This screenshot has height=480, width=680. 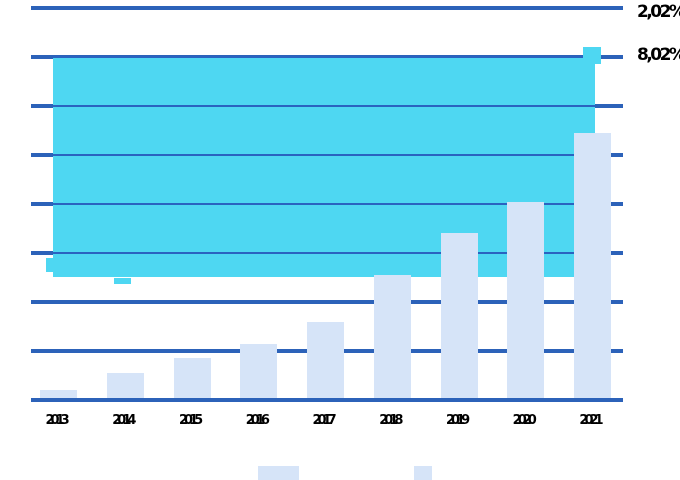 What do you see at coordinates (190, 420) in the screenshot?
I see `x-axis-label: 2015` at bounding box center [190, 420].